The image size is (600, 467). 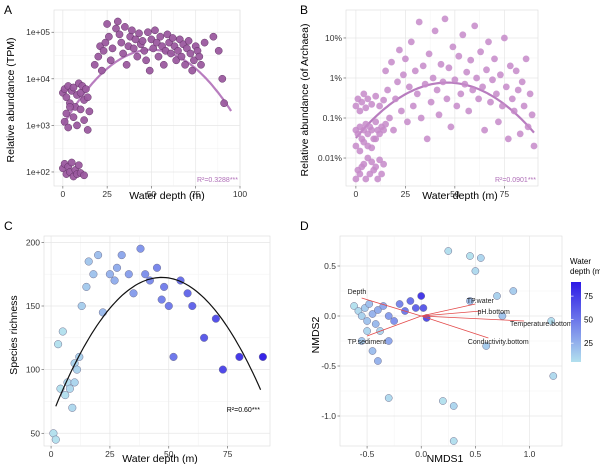 What do you see at coordinates (445, 459) in the screenshot?
I see `panel-d-x-label: NMDS1` at bounding box center [445, 459].